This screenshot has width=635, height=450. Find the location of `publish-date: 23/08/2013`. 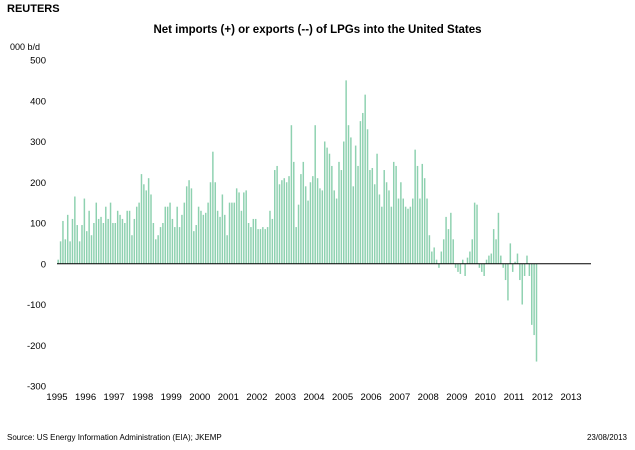

publish-date: 23/08/2013 is located at coordinates (606, 437).